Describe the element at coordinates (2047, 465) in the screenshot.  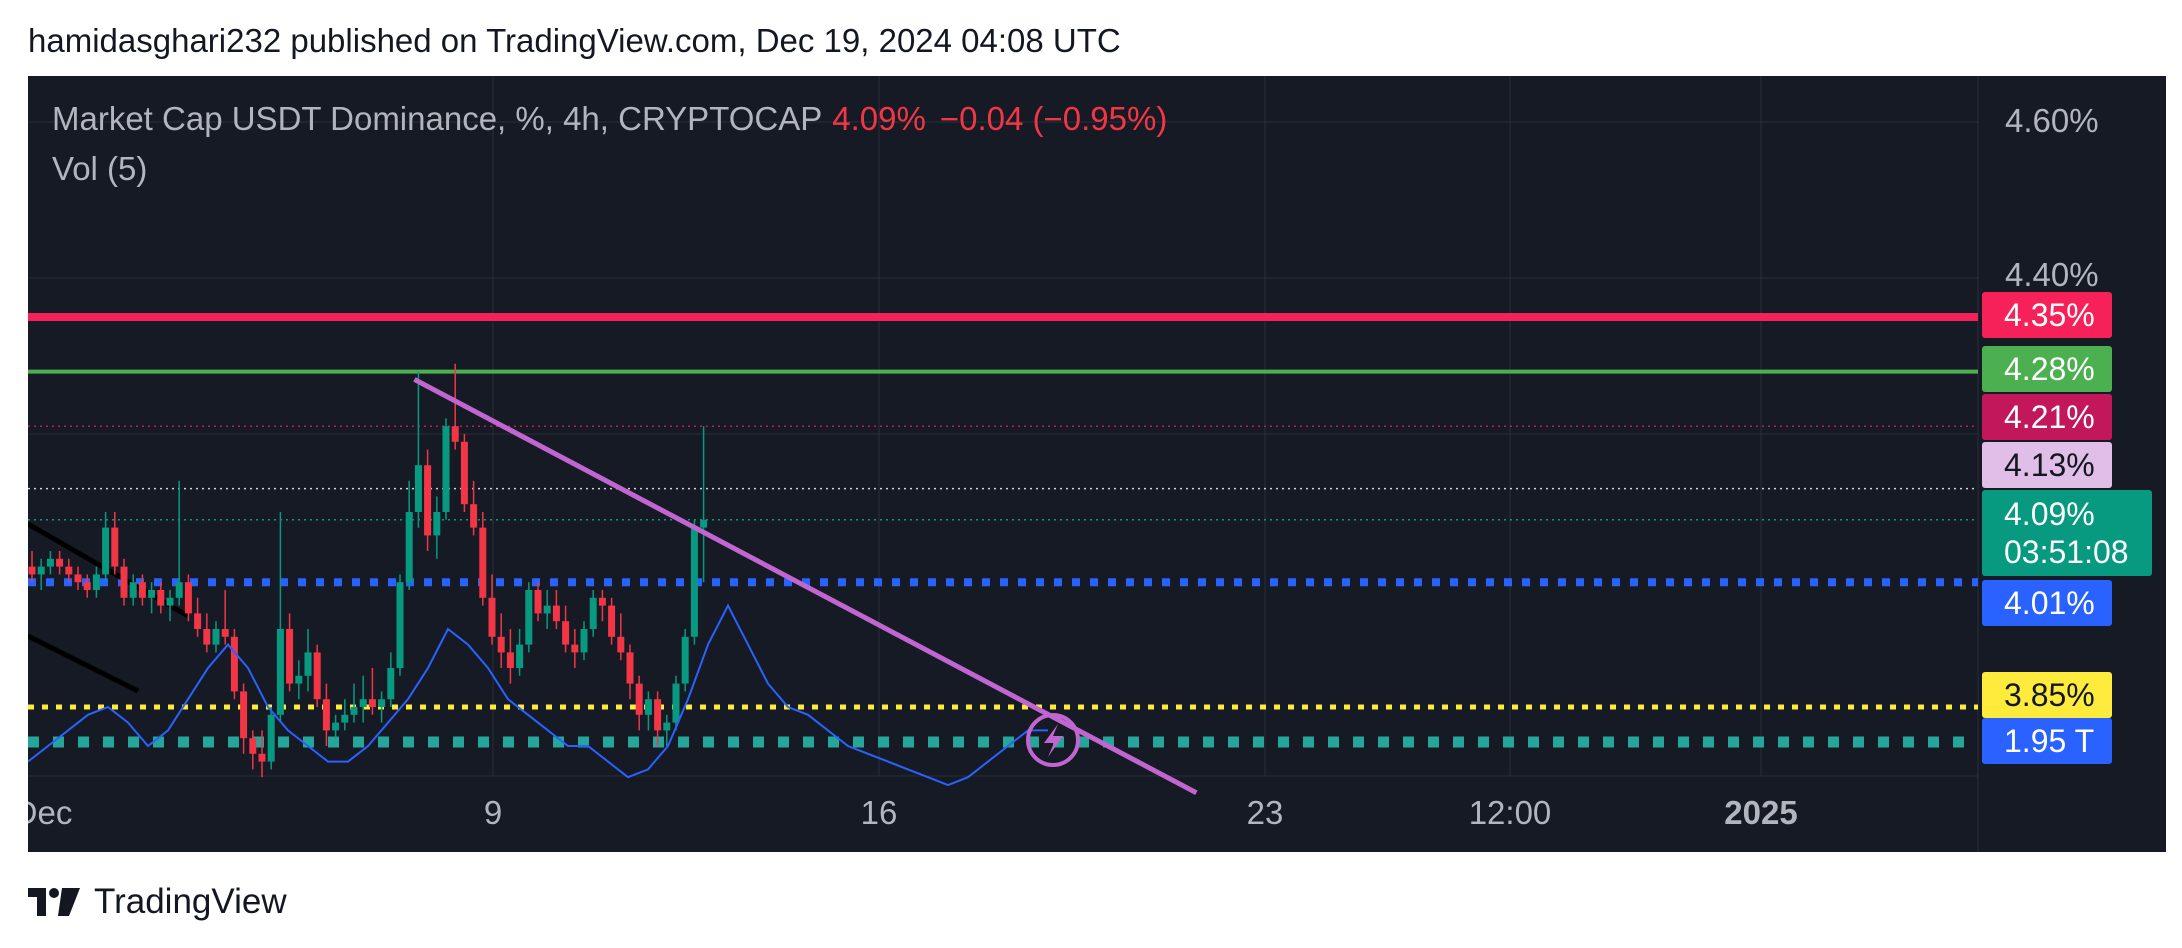
I see `level-badge-413: 4.13%` at that location.